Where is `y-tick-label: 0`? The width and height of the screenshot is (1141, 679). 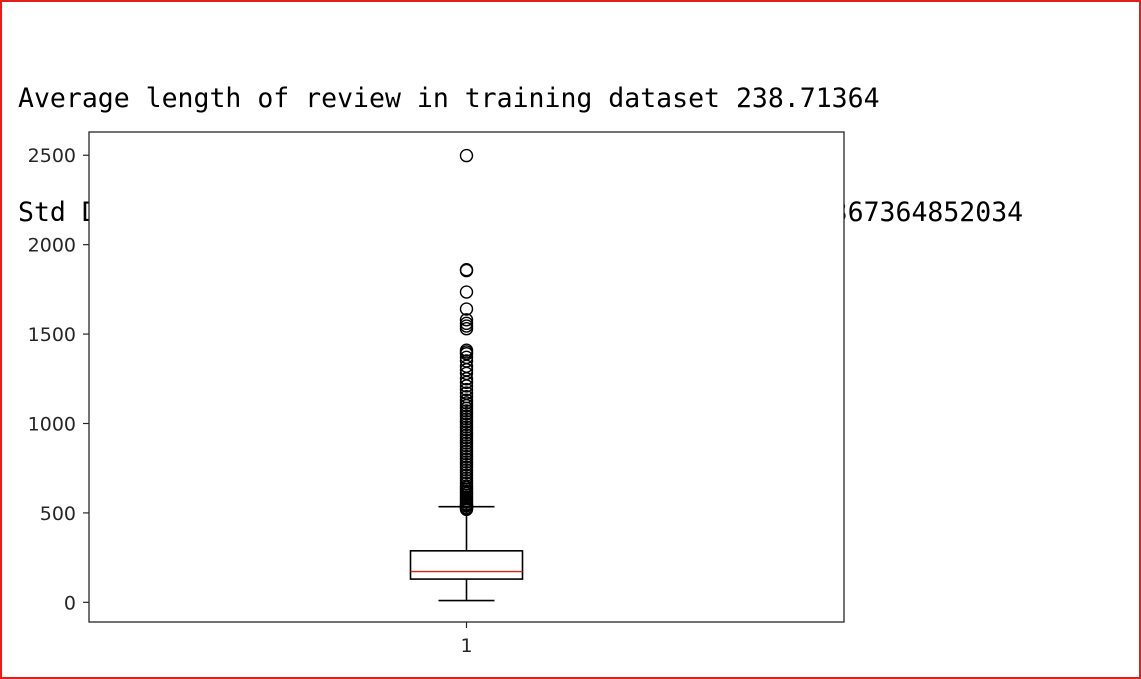 y-tick-label: 0 is located at coordinates (70, 603).